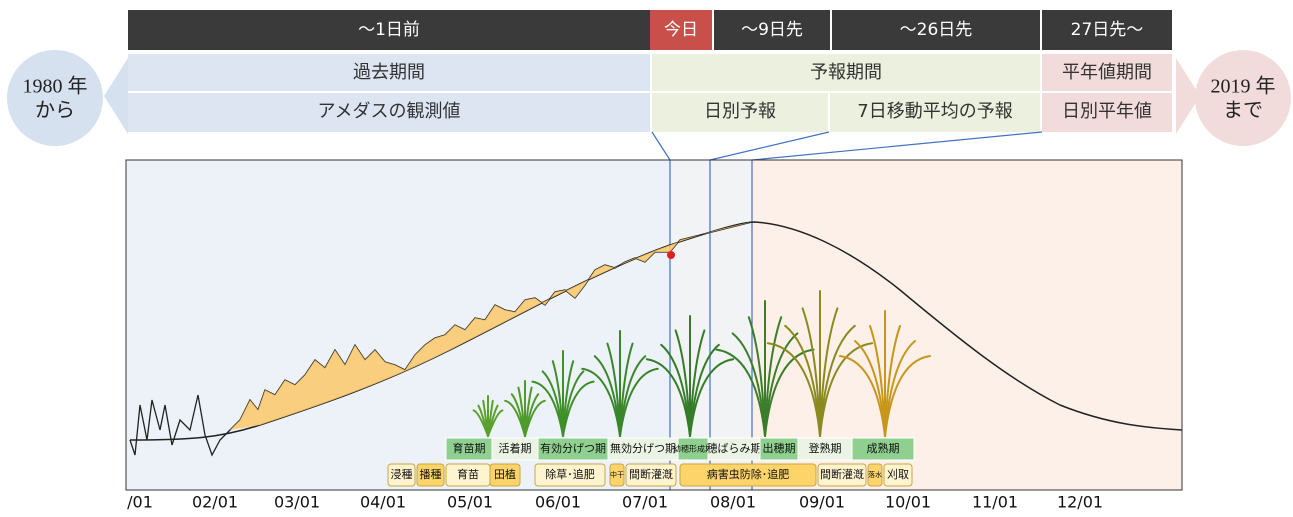 This screenshot has height=517, width=1293. I want to click on end-circle, so click(1243, 98).